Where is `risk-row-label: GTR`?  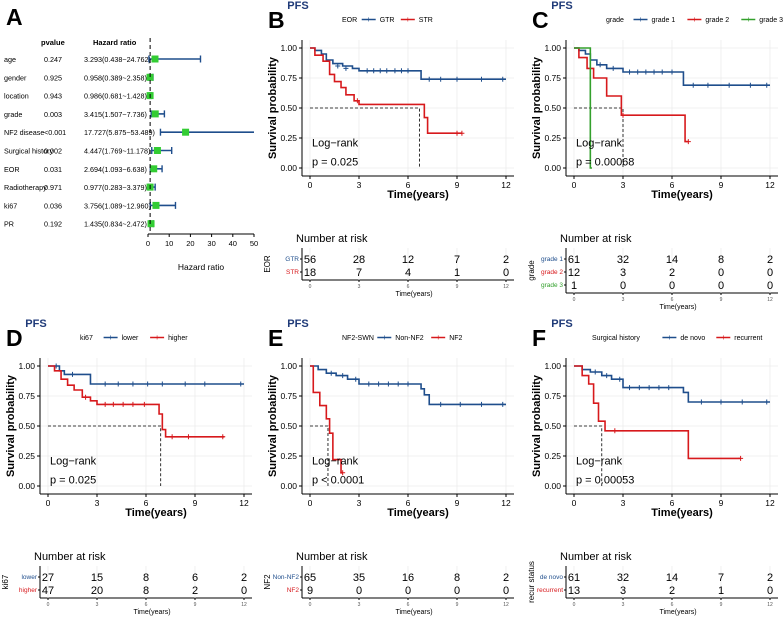
risk-row-label: GTR is located at coordinates (292, 259).